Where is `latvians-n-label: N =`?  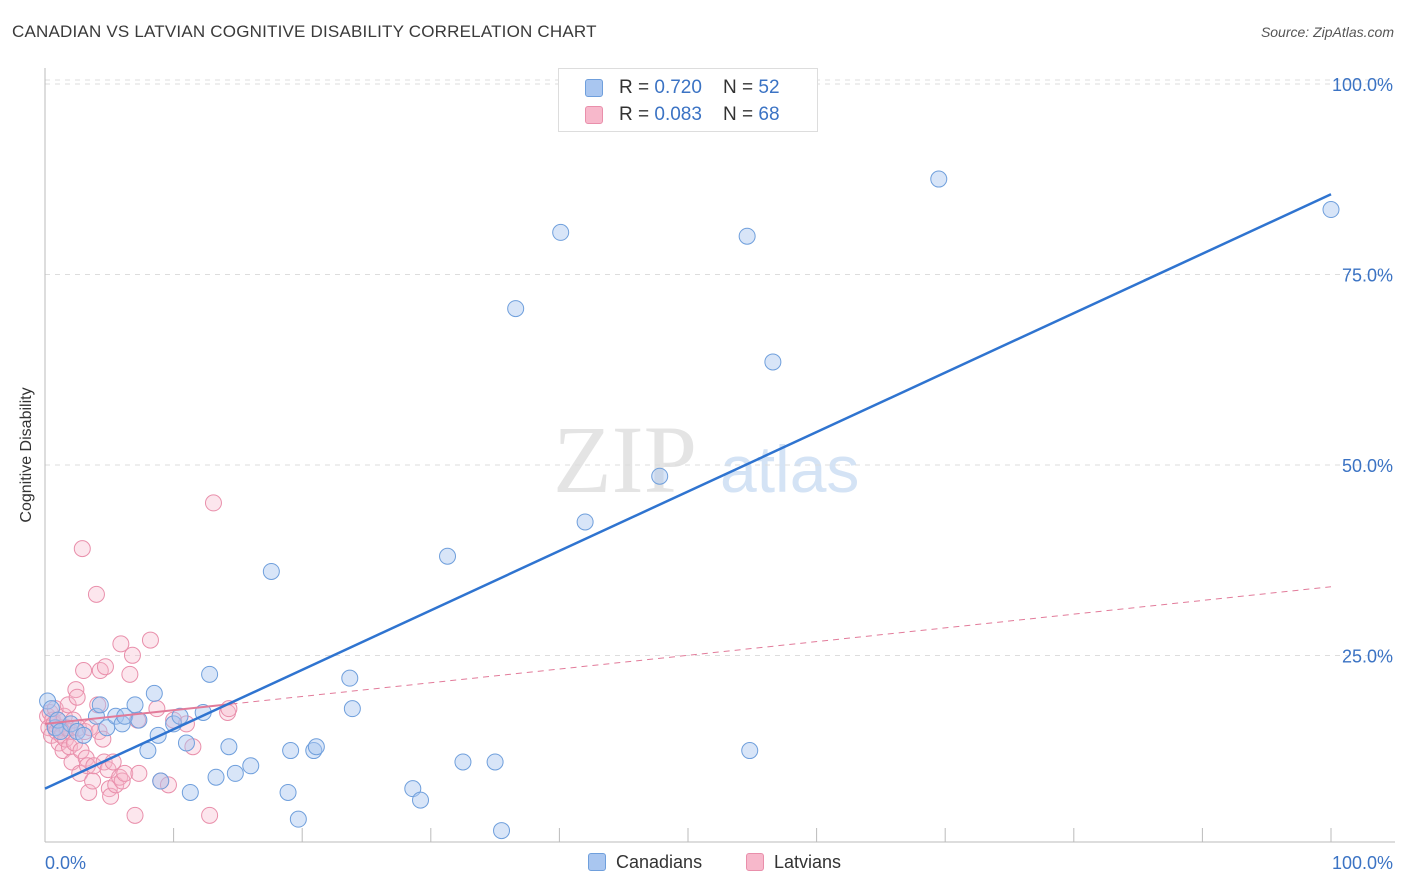
latvians-n-label: N = is located at coordinates (741, 114).